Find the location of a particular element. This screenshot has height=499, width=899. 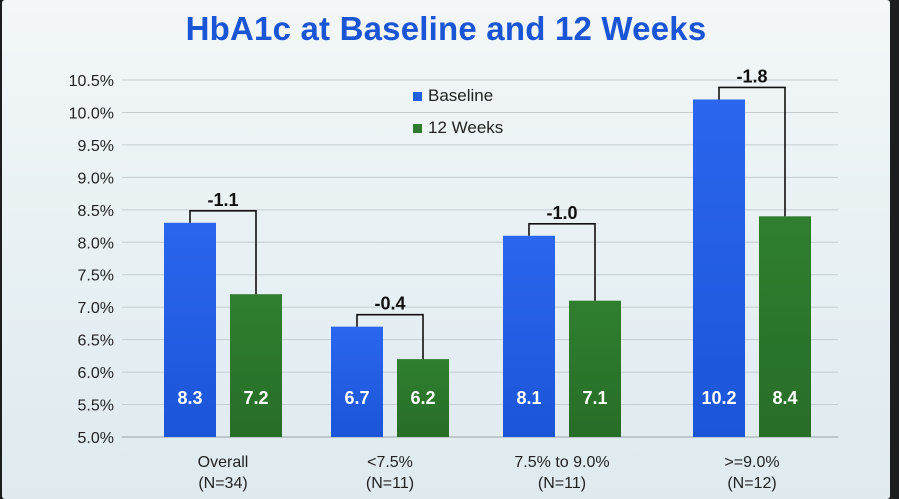

y-tick-label: 5.0% is located at coordinates (96, 438).